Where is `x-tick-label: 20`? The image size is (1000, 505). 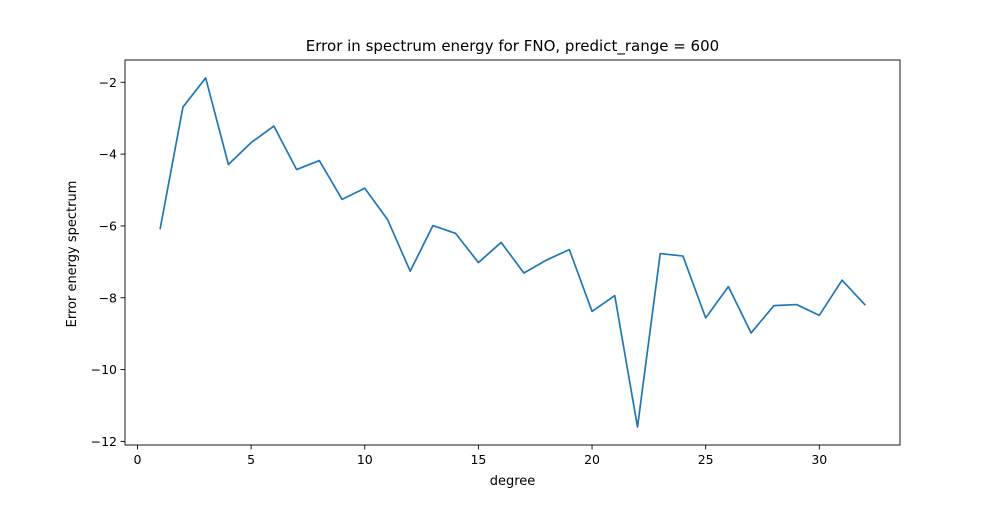 x-tick-label: 20 is located at coordinates (592, 459).